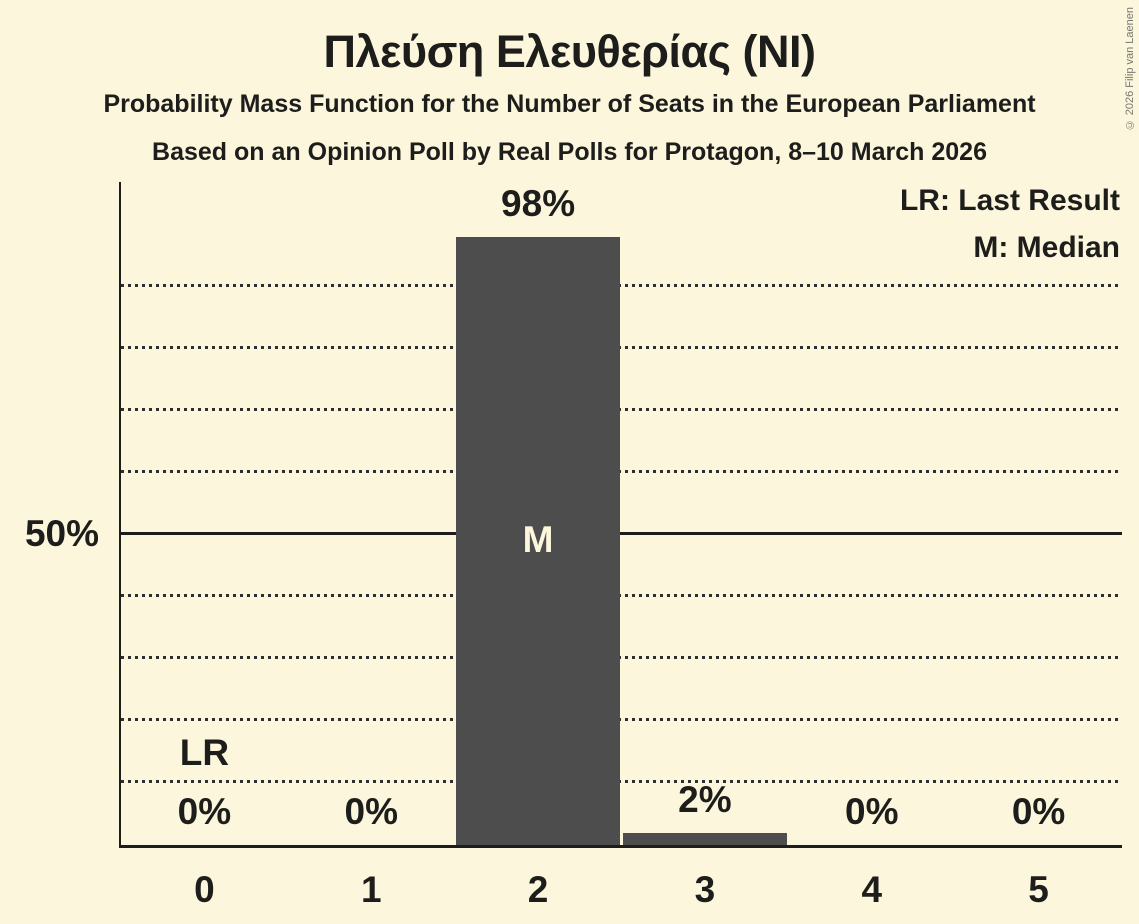 The width and height of the screenshot is (1139, 924). What do you see at coordinates (371, 889) in the screenshot?
I see `x-axis-label-1: 1` at bounding box center [371, 889].